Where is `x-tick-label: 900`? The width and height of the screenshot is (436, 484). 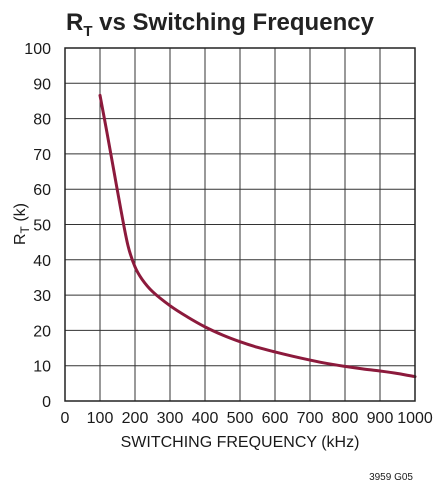 x-tick-label: 900 is located at coordinates (380, 418).